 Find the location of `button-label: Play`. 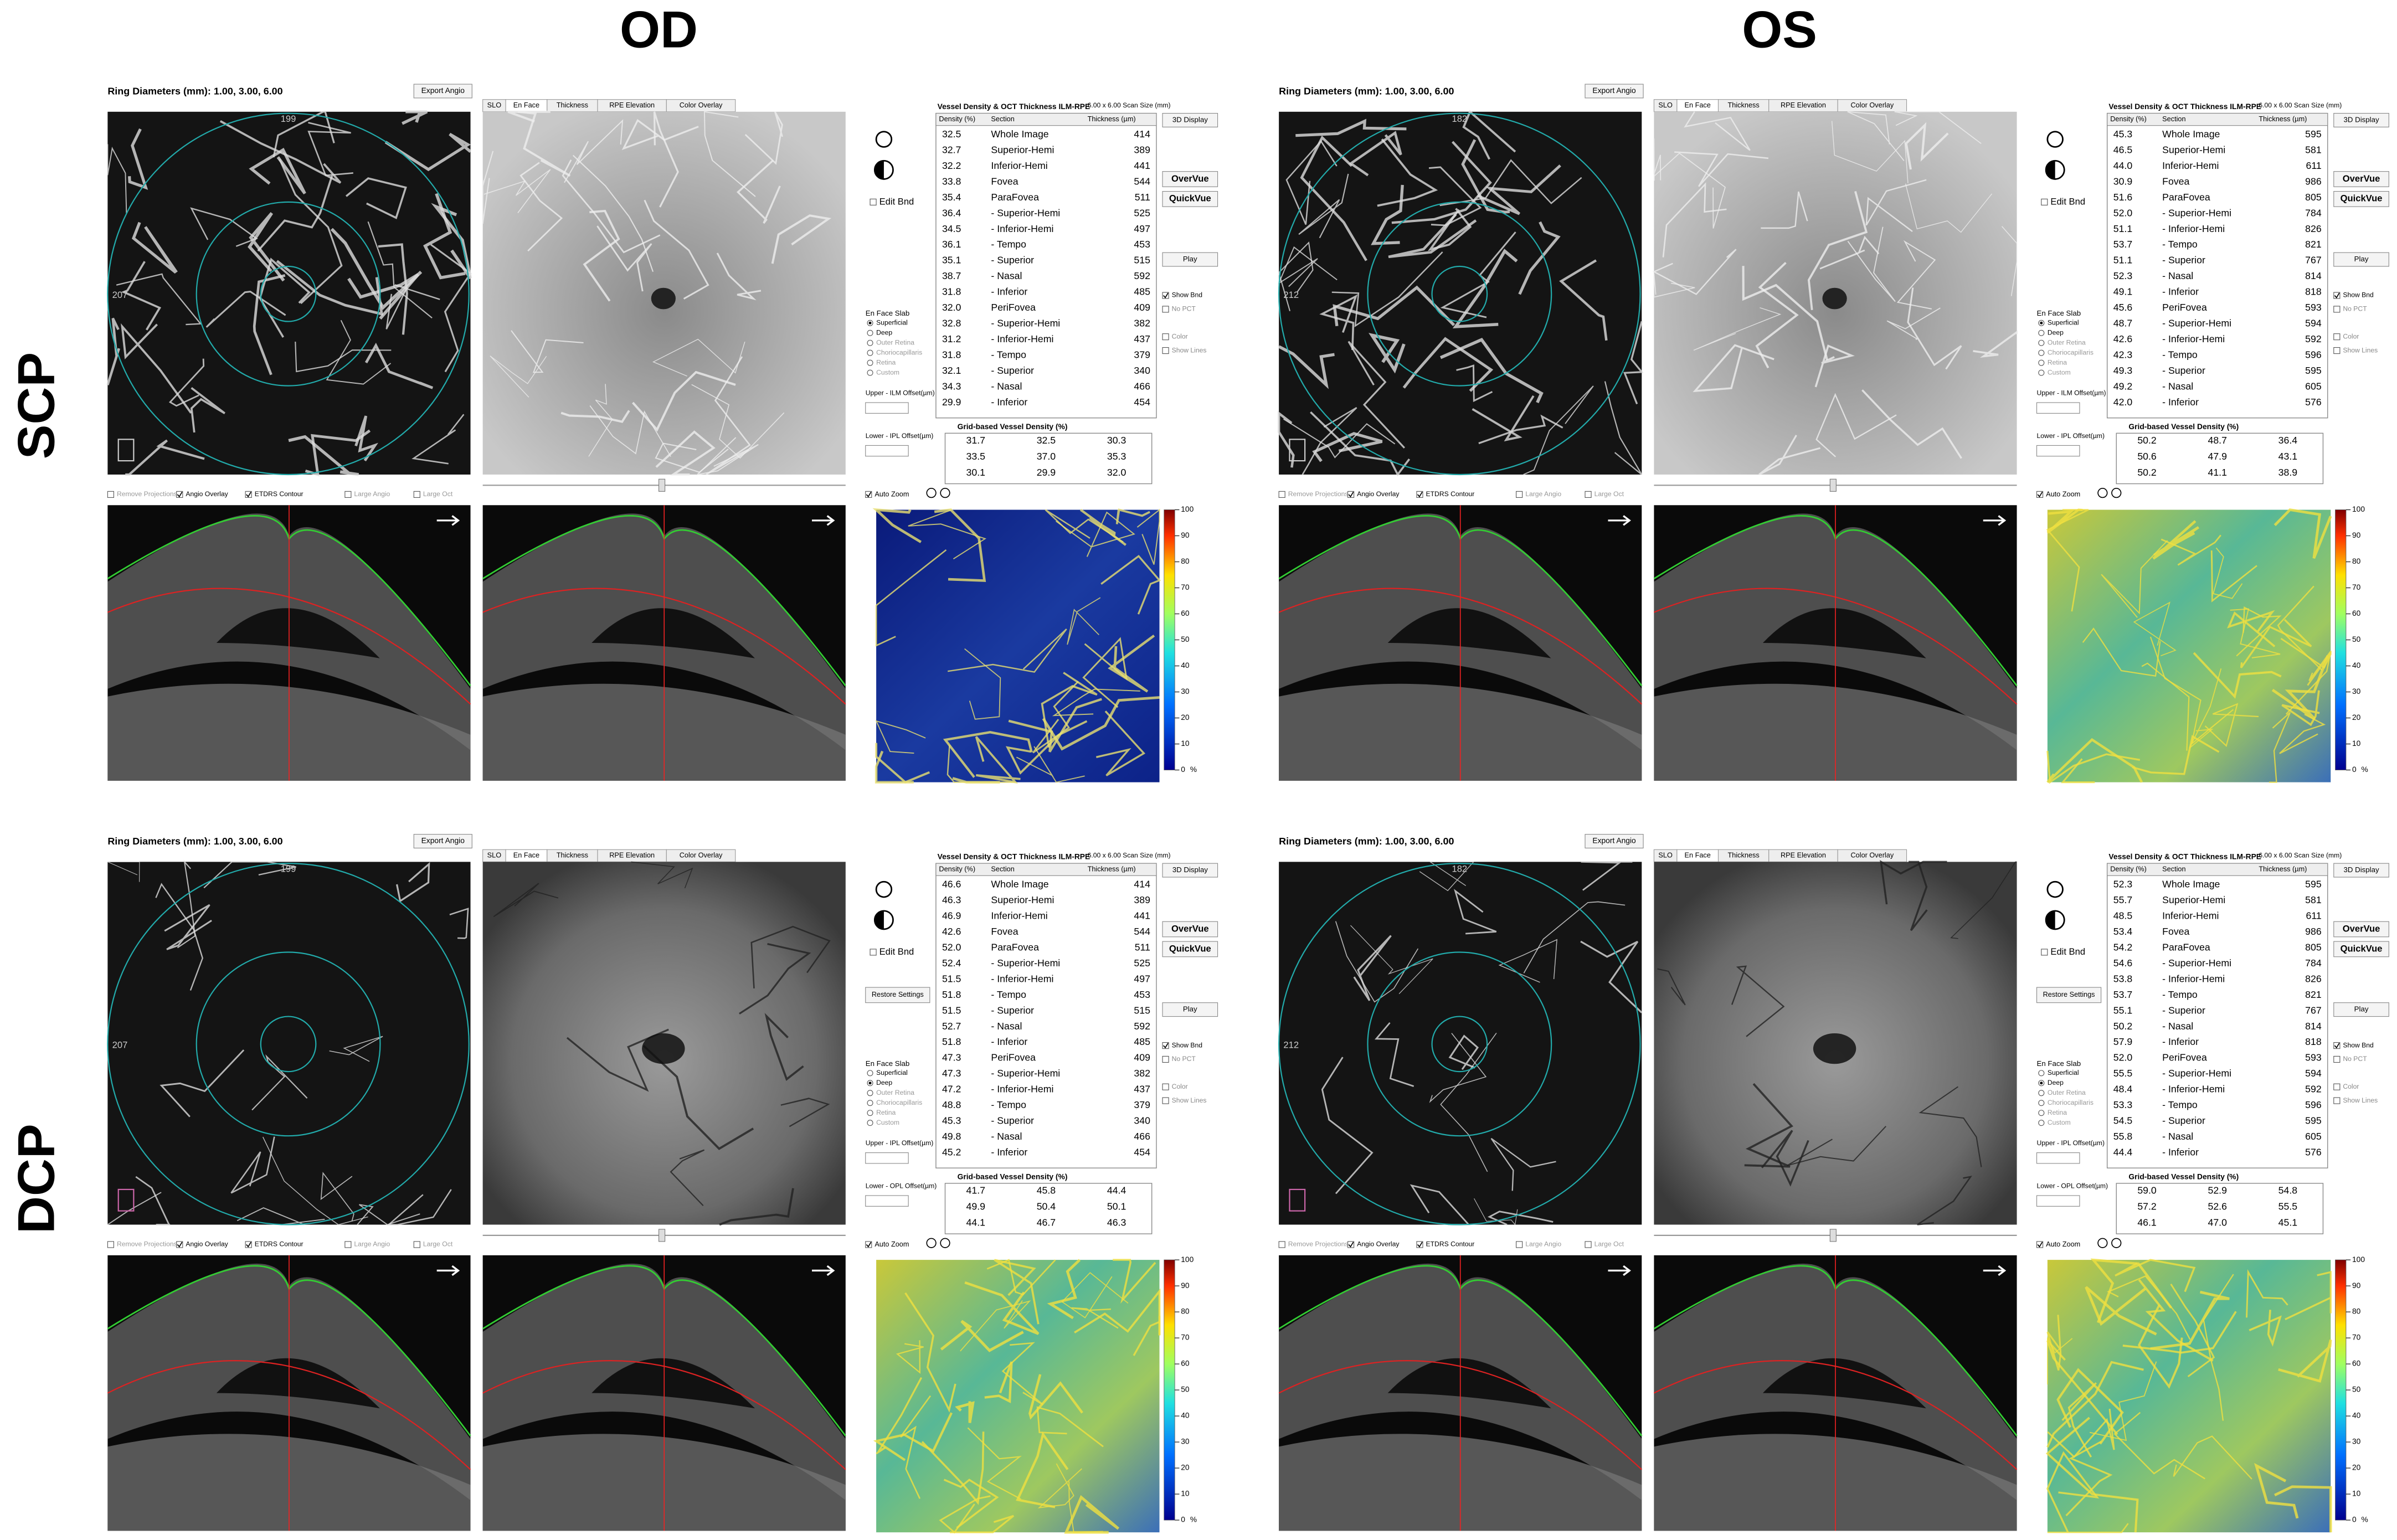

button-label: Play is located at coordinates (2361, 259).